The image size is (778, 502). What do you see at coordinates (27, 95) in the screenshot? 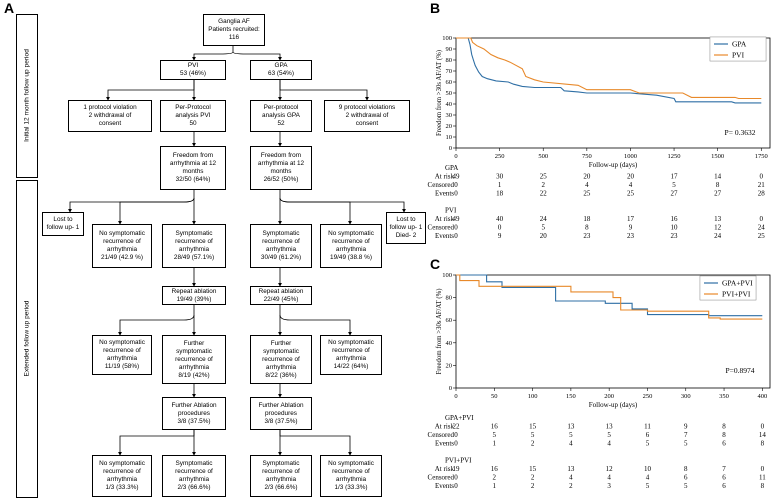
I see `side-label-initial: Initial 12 month follow up period` at bounding box center [27, 95].